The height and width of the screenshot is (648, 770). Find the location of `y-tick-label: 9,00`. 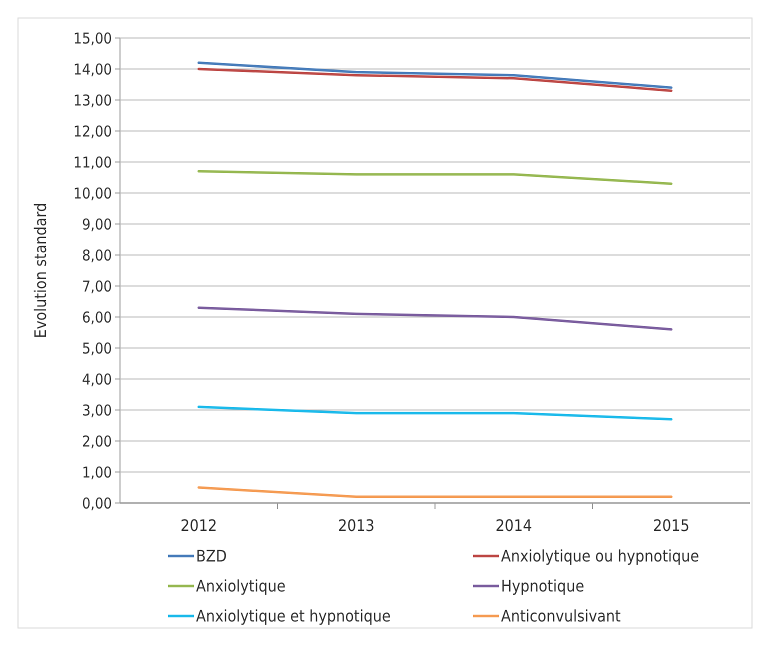

y-tick-label: 9,00 is located at coordinates (97, 224).